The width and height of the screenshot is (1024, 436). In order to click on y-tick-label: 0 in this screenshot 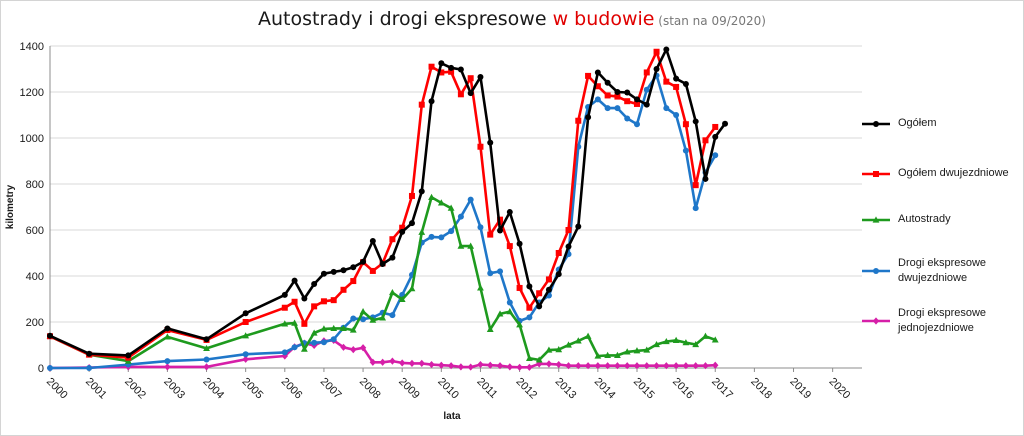, I will do `click(41, 369)`.